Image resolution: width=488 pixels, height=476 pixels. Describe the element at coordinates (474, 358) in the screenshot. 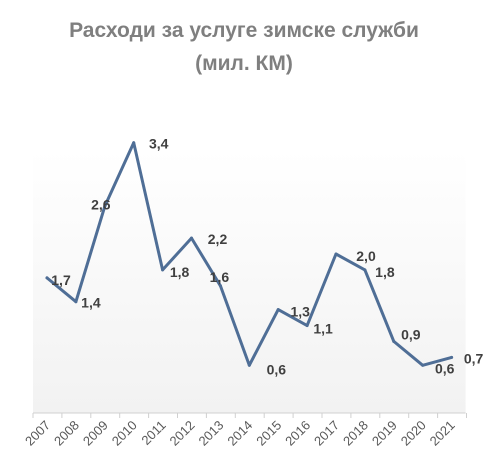

I see `data-label-2021: 0,7` at that location.